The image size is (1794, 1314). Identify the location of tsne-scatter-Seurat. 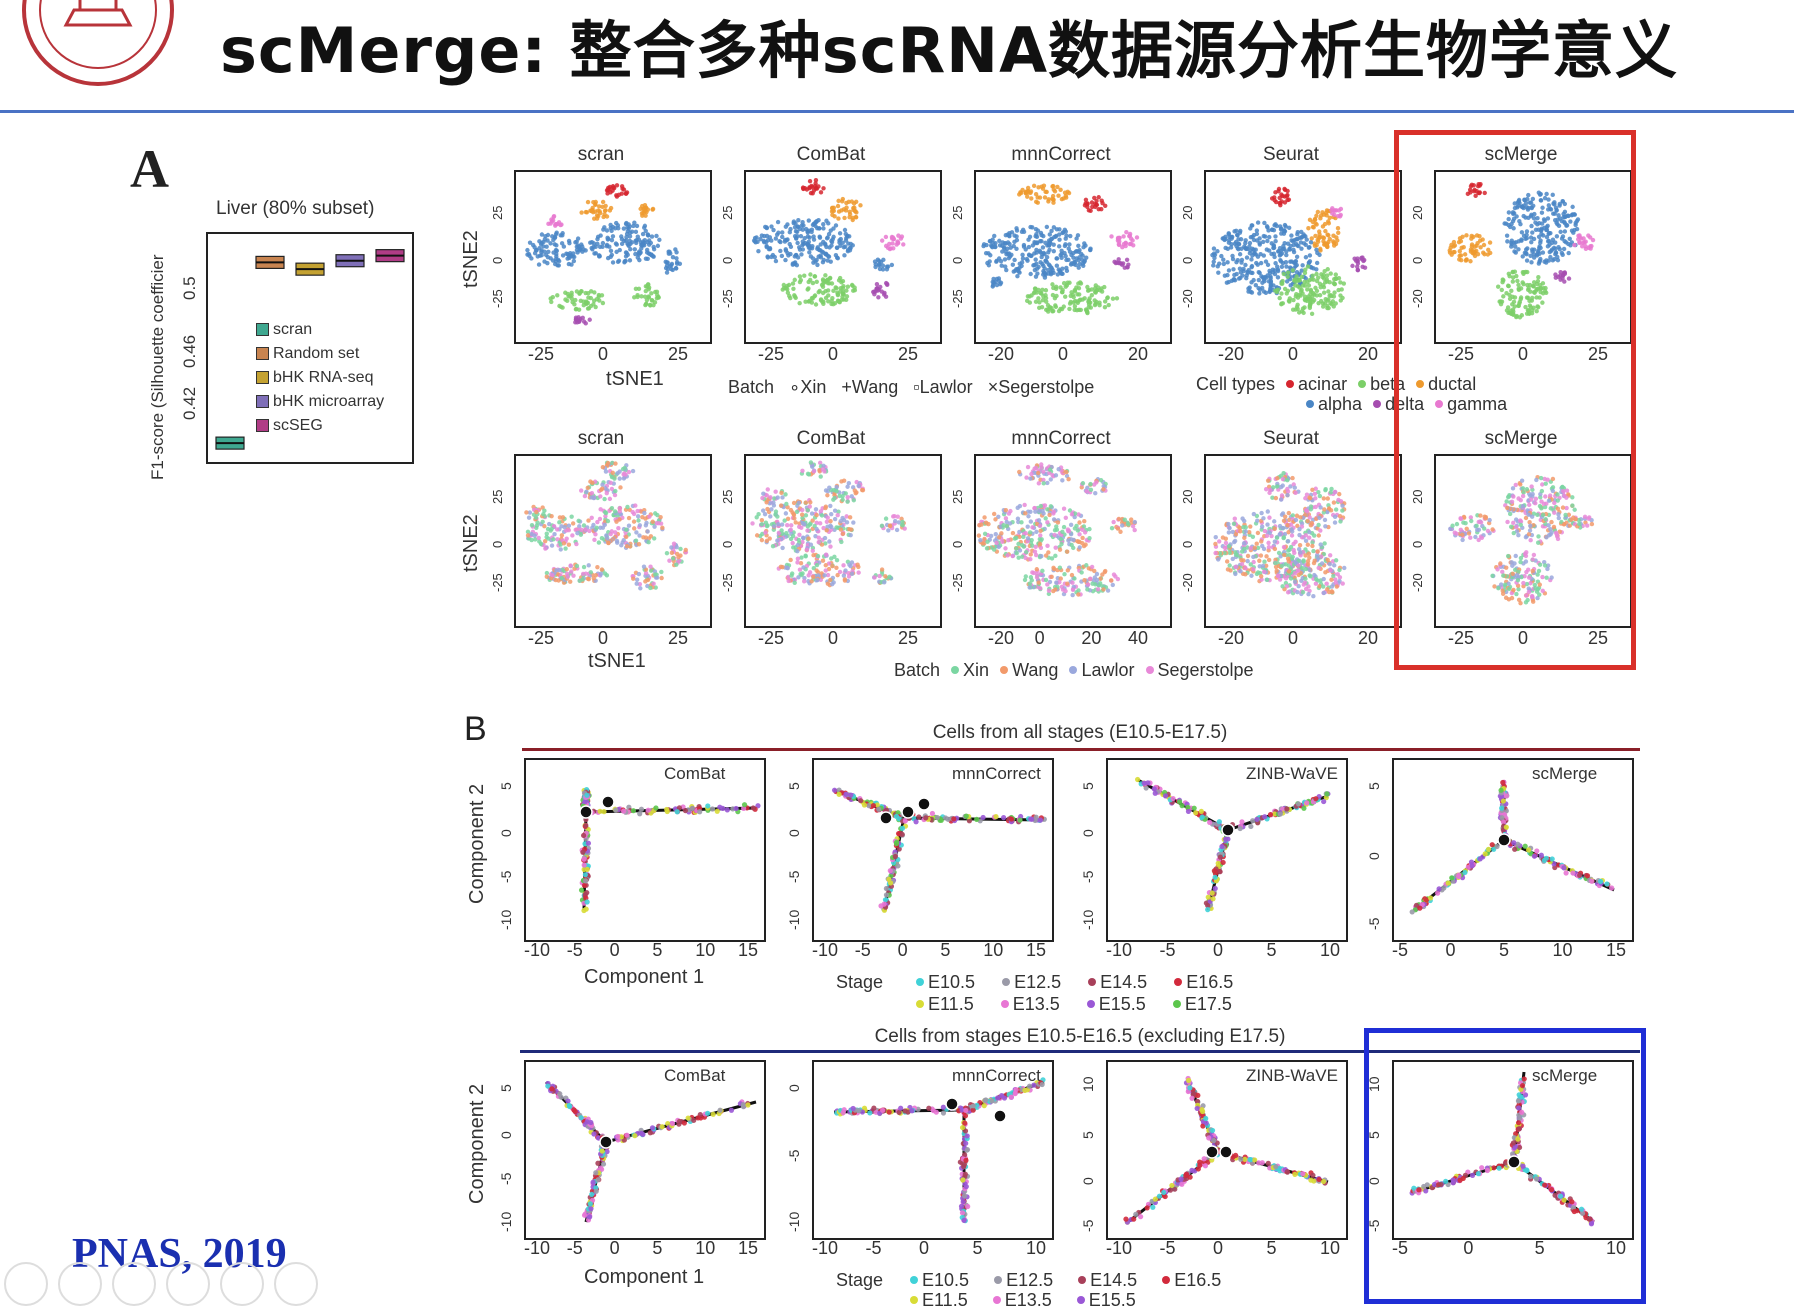
(1280, 534).